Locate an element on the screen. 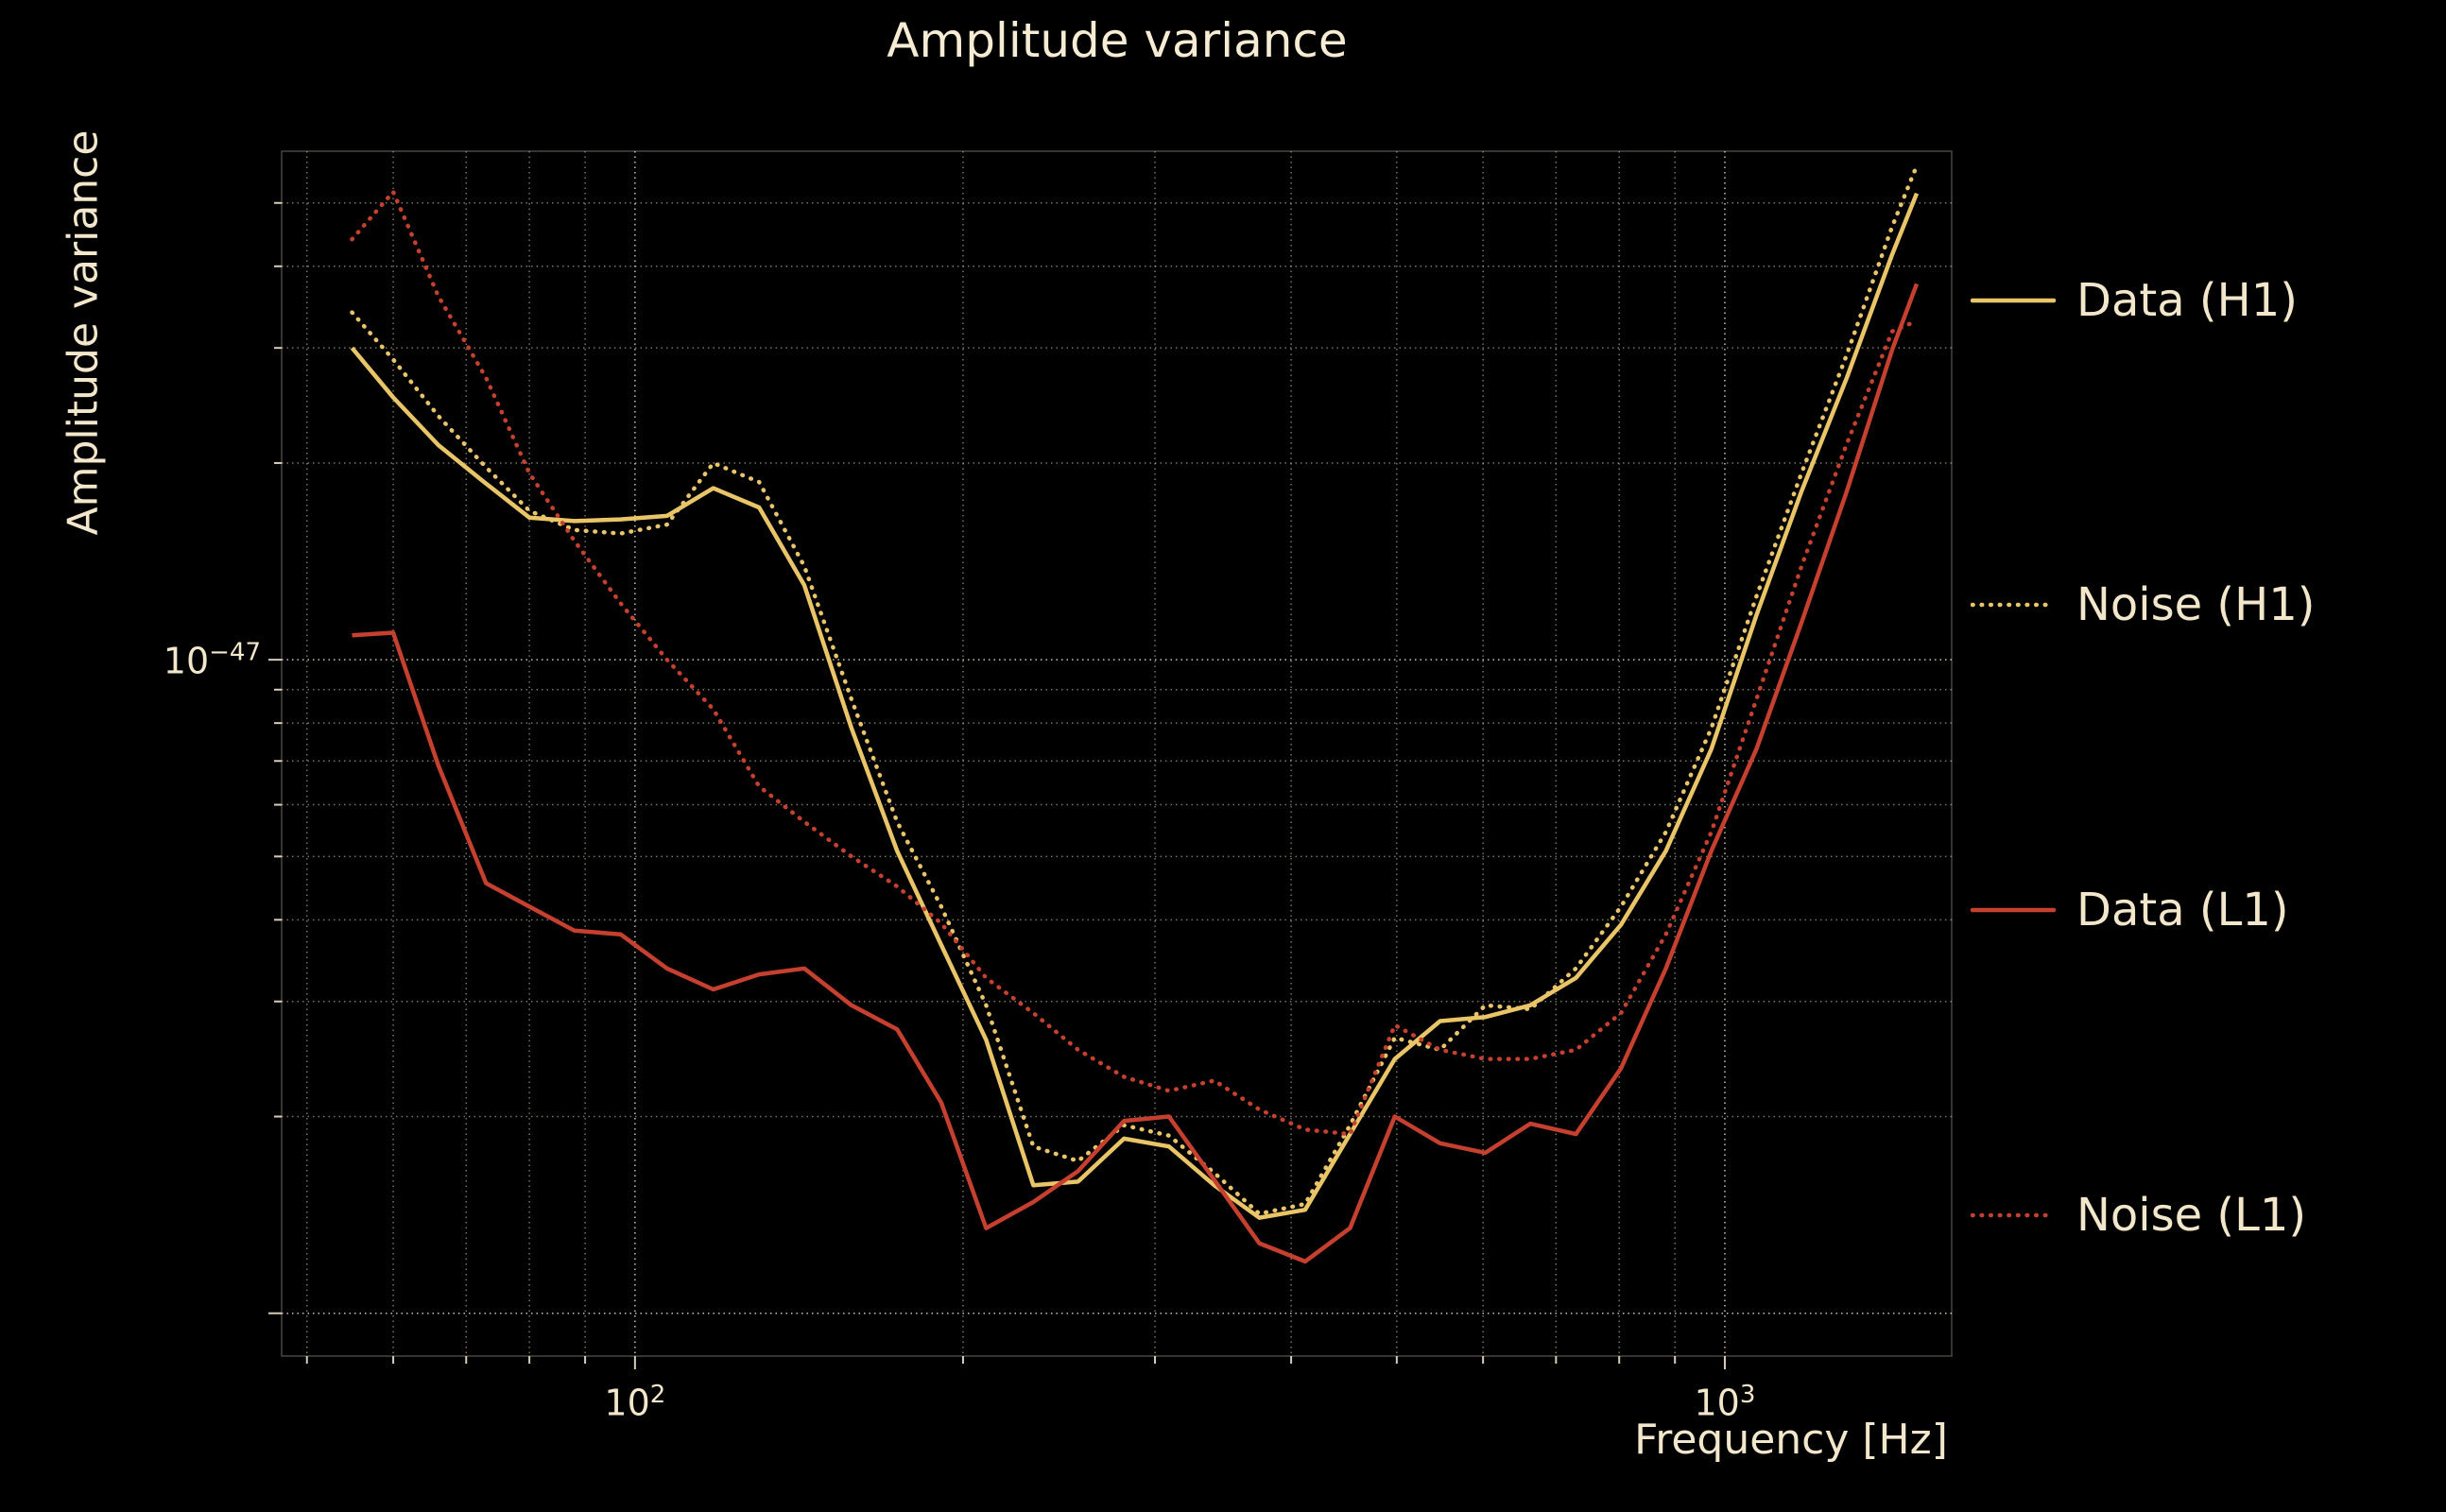  chart-title: Amplitude variance is located at coordinates (1117, 40).